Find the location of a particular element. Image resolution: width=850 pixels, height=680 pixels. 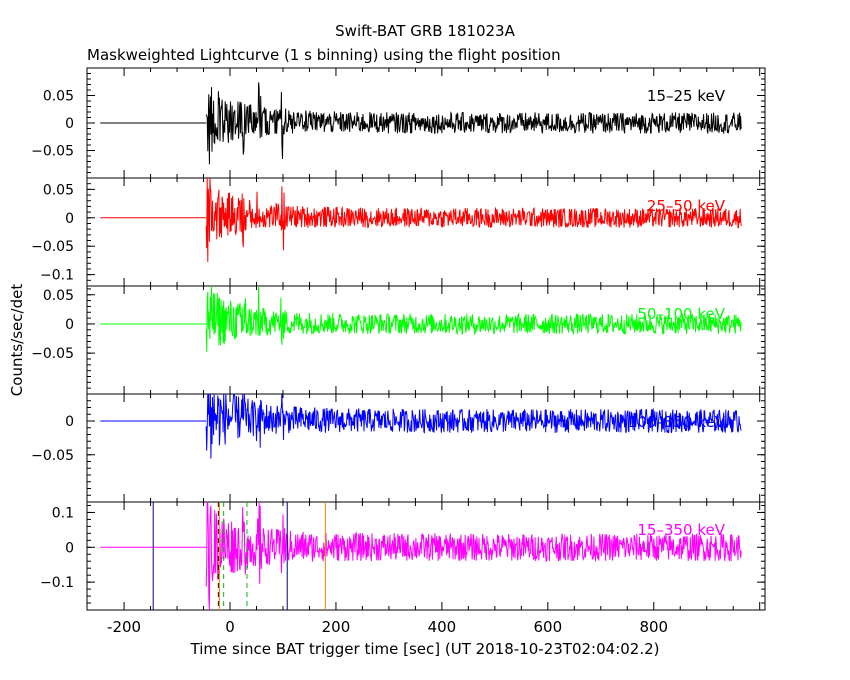

panel-1: 0.05 0 −0.05 15–25 keV is located at coordinates (398, 123).